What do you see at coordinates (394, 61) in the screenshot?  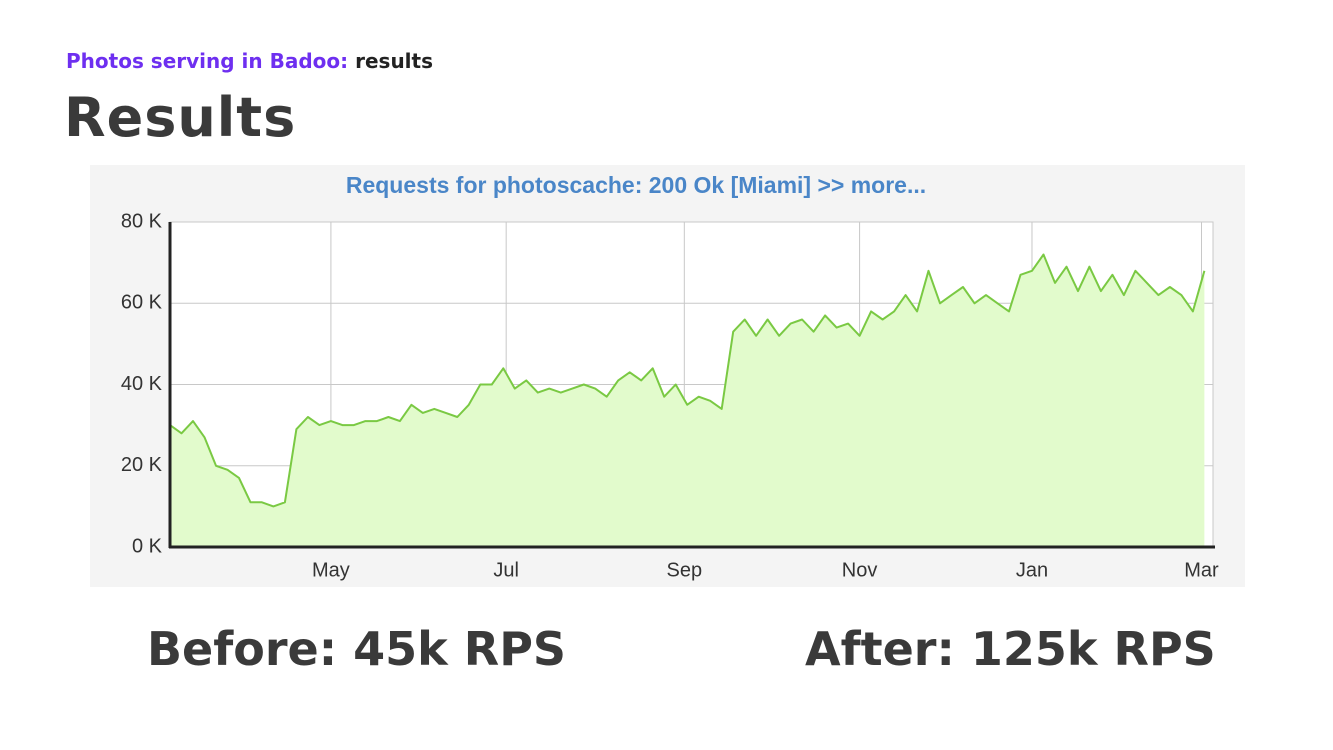 I see `breadcrumb-subsection: results` at bounding box center [394, 61].